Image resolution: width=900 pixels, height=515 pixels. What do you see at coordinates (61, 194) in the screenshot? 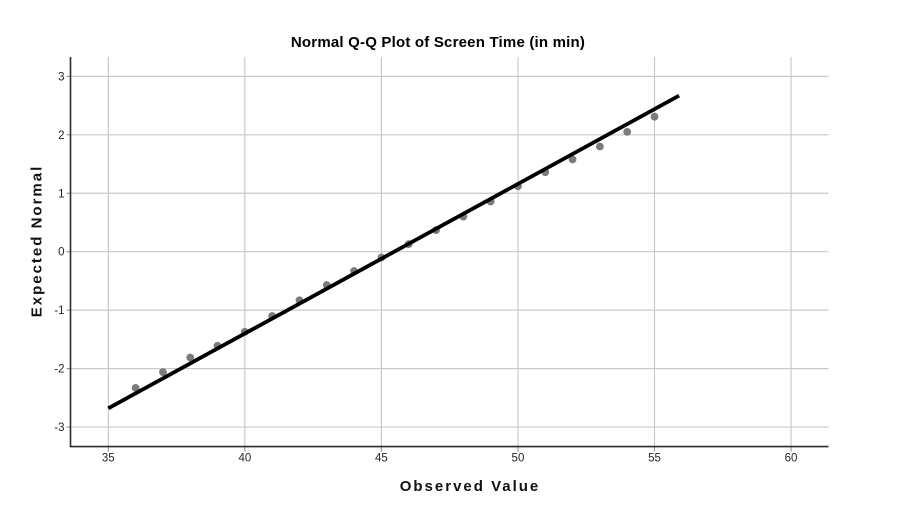
I see `y-tick-label: 1` at bounding box center [61, 194].